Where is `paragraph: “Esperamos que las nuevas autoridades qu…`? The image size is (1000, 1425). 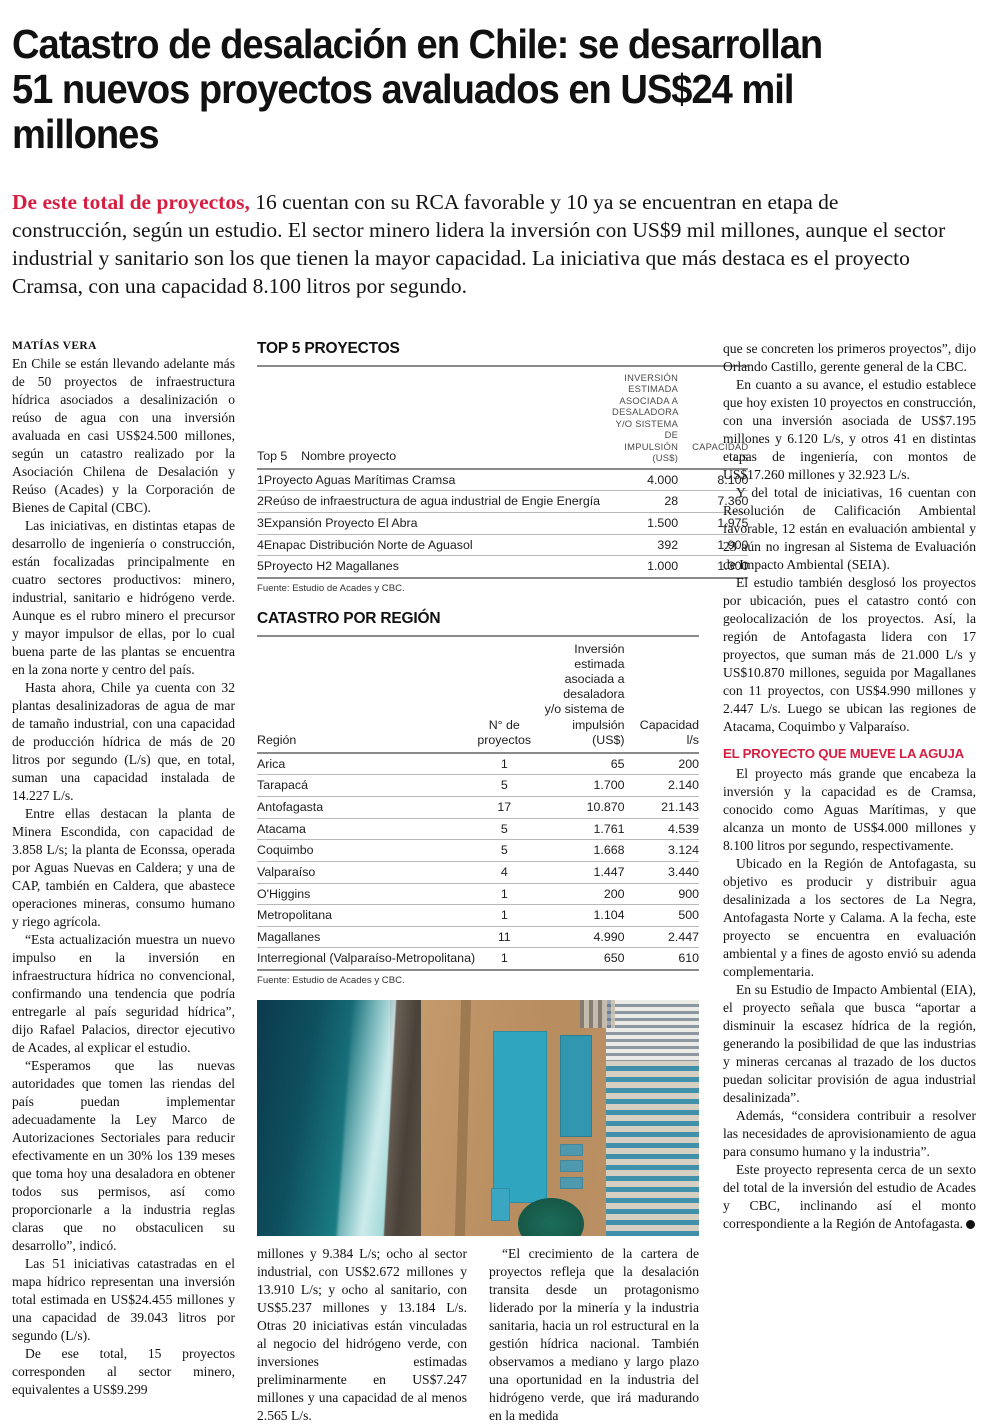
paragraph: “Esperamos que las nuevas autoridades qu… is located at coordinates (123, 1155).